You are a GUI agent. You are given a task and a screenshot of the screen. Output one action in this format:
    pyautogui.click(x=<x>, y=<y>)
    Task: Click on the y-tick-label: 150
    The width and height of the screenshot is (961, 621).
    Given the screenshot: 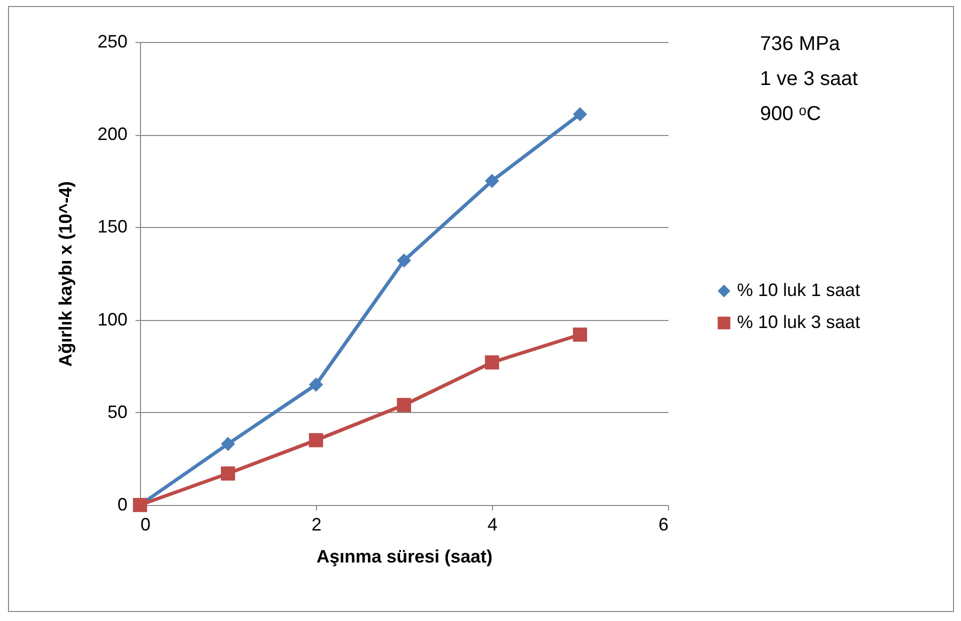 What is the action you would take?
    pyautogui.click(x=112, y=226)
    